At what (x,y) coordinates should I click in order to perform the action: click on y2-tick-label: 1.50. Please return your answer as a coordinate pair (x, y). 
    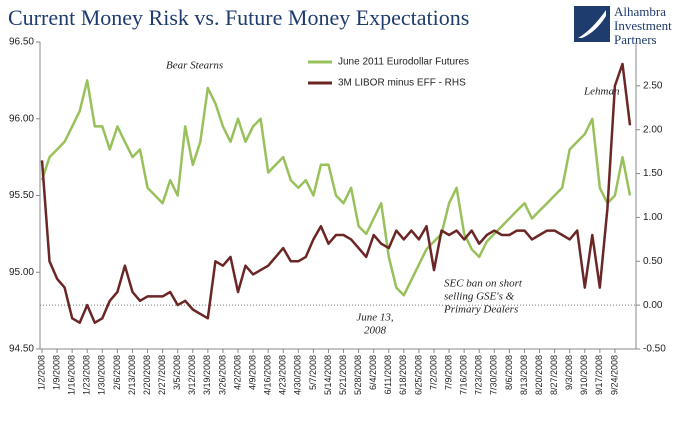
    Looking at the image, I should click on (653, 173).